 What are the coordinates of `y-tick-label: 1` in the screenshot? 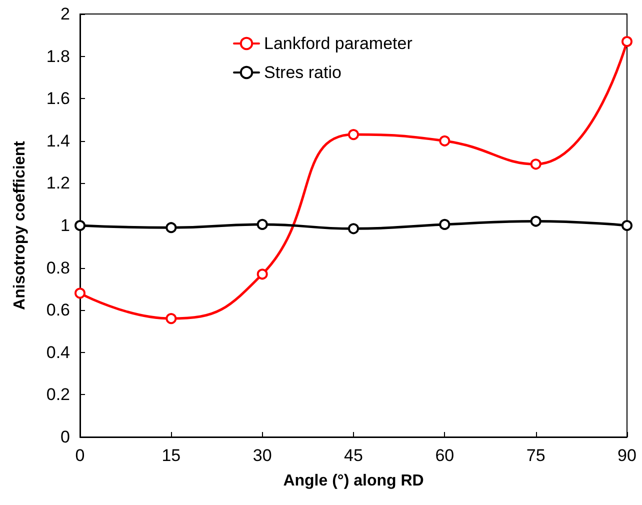 It's located at (65, 225).